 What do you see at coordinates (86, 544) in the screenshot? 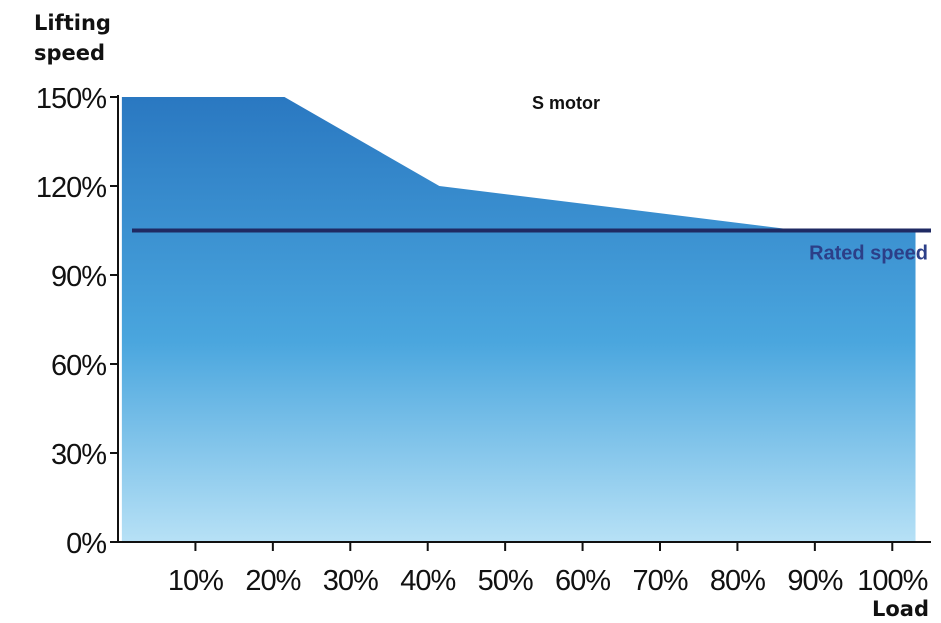
I see `y-tick-label: 0%` at bounding box center [86, 544].